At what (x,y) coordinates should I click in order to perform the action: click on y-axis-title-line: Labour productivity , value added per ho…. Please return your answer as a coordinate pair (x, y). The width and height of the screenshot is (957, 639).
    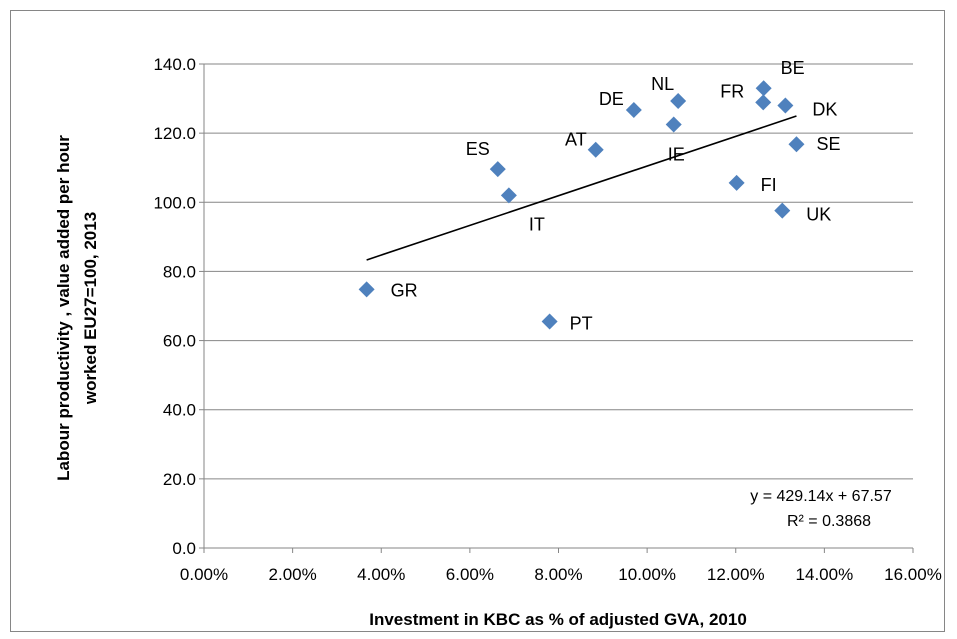
    Looking at the image, I should click on (63, 308).